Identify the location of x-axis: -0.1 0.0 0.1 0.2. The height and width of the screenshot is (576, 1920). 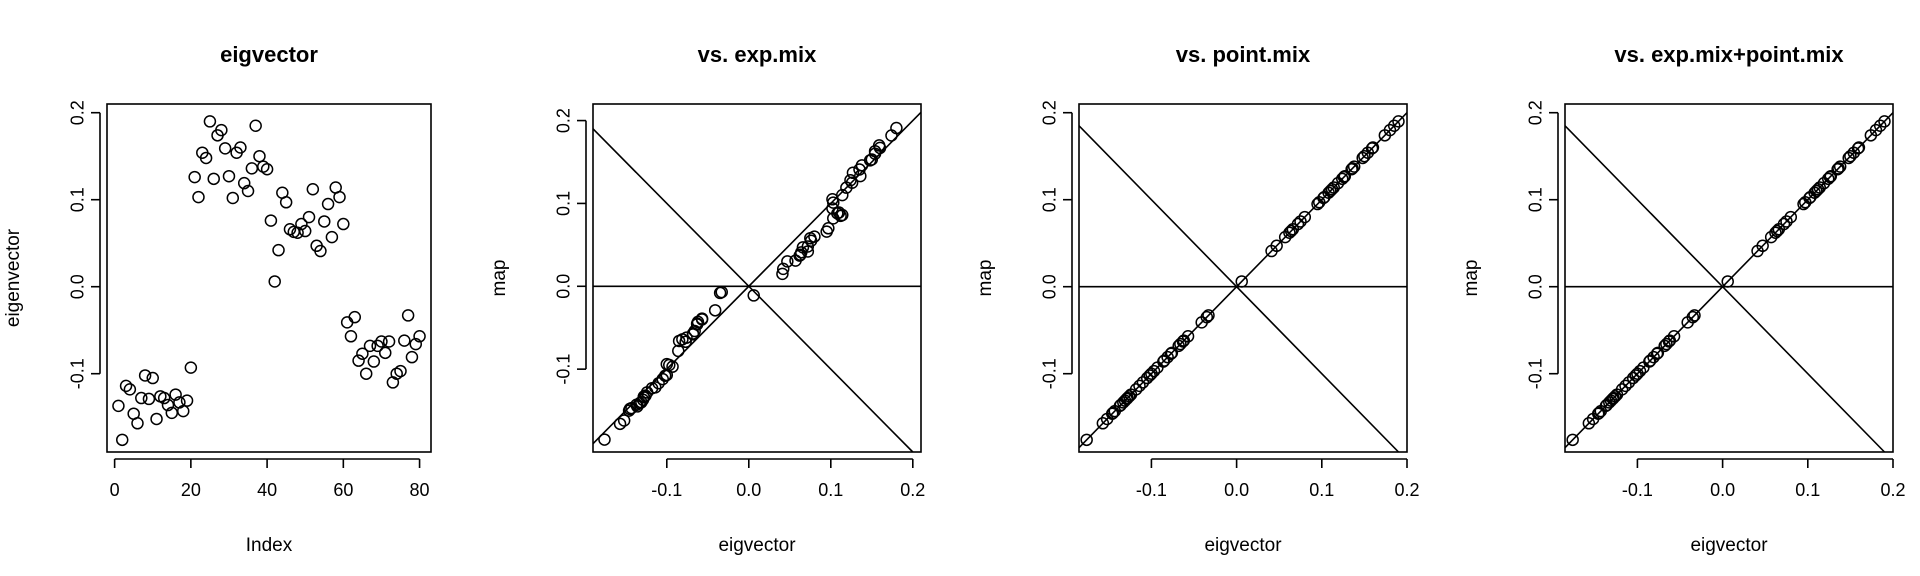
(1764, 479).